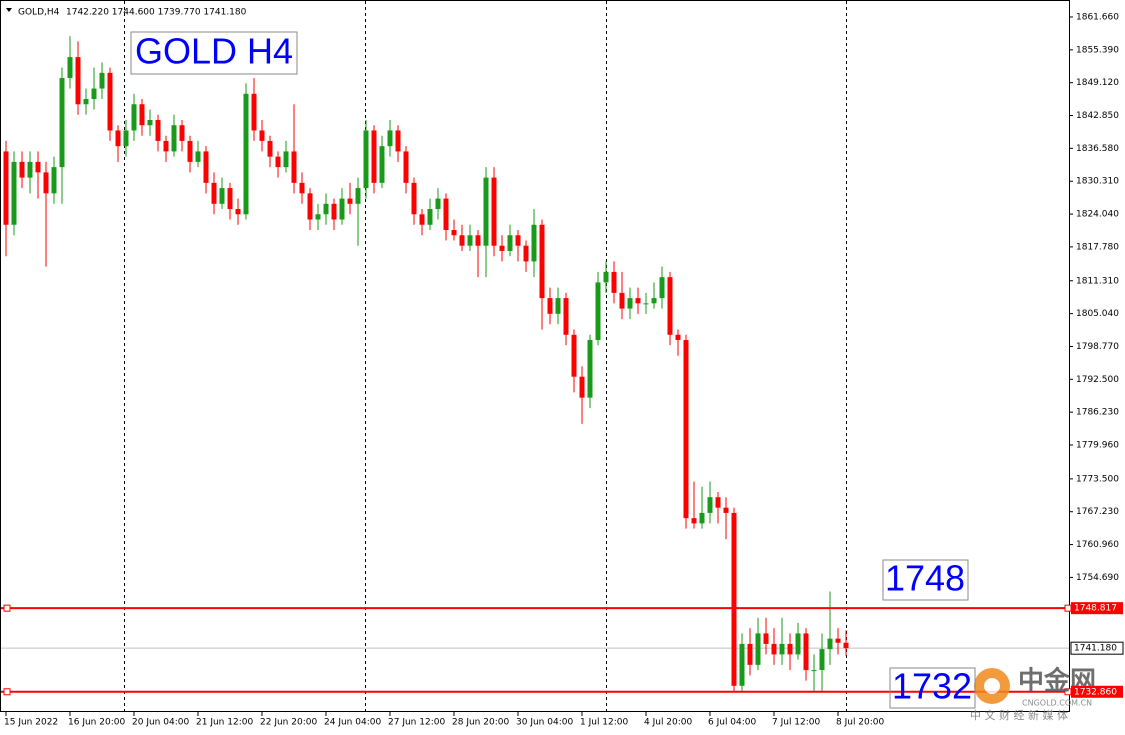  I want to click on x-tick-label: 7 Jul 12:00, so click(796, 723).